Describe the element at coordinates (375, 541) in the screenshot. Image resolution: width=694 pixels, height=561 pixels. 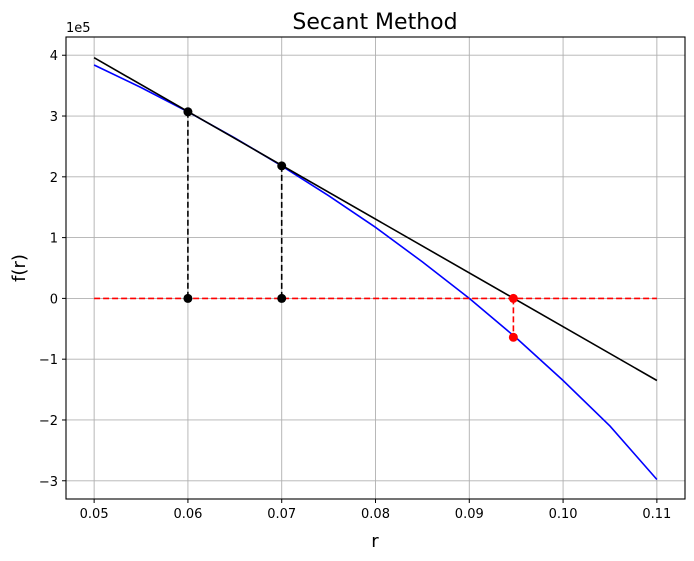
I see `x-axis-label: r` at that location.